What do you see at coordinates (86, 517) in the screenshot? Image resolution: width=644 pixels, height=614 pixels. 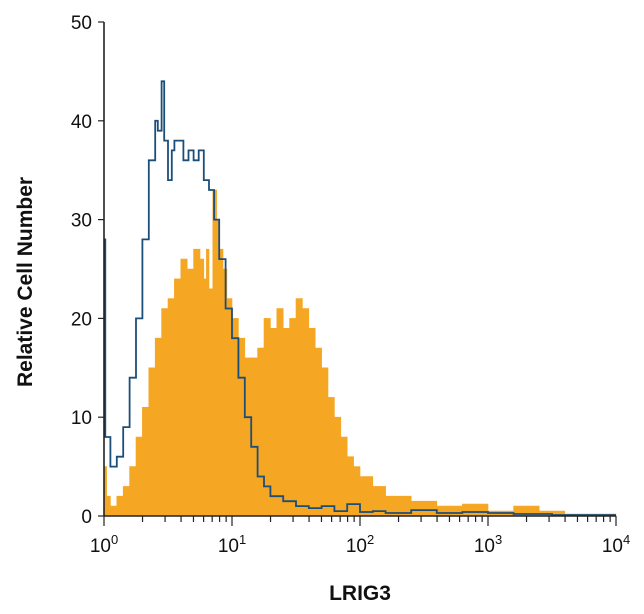 I see `y-tick-label: 0` at bounding box center [86, 517].